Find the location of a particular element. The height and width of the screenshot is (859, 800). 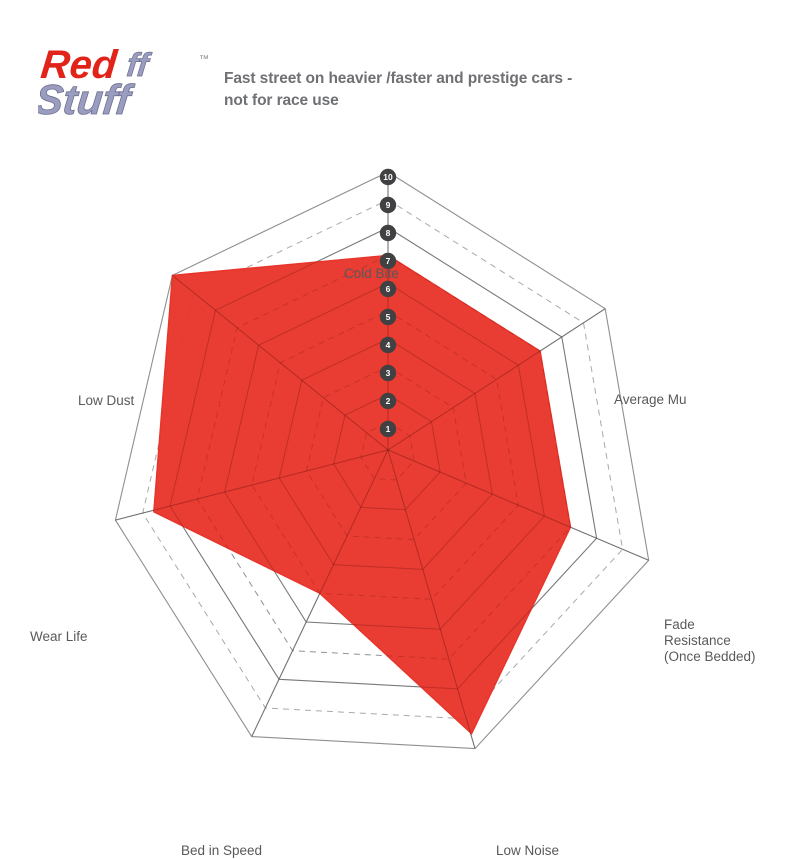

axis-label-fade-line-1: Fade is located at coordinates (679, 624).